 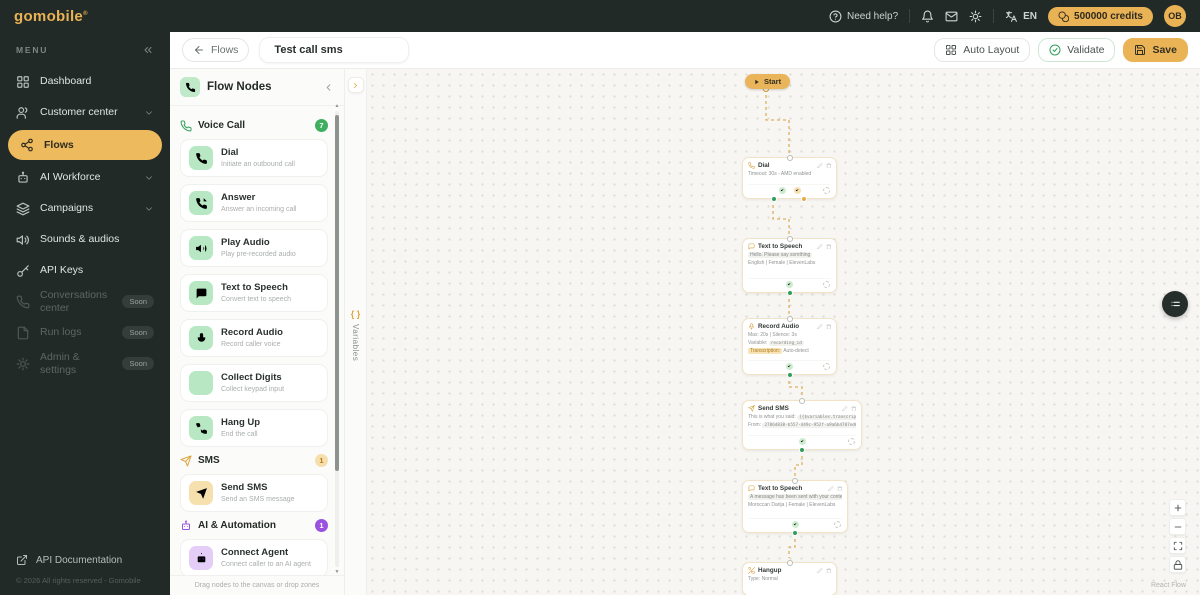 What do you see at coordinates (201, 493) in the screenshot?
I see `send-icon` at bounding box center [201, 493].